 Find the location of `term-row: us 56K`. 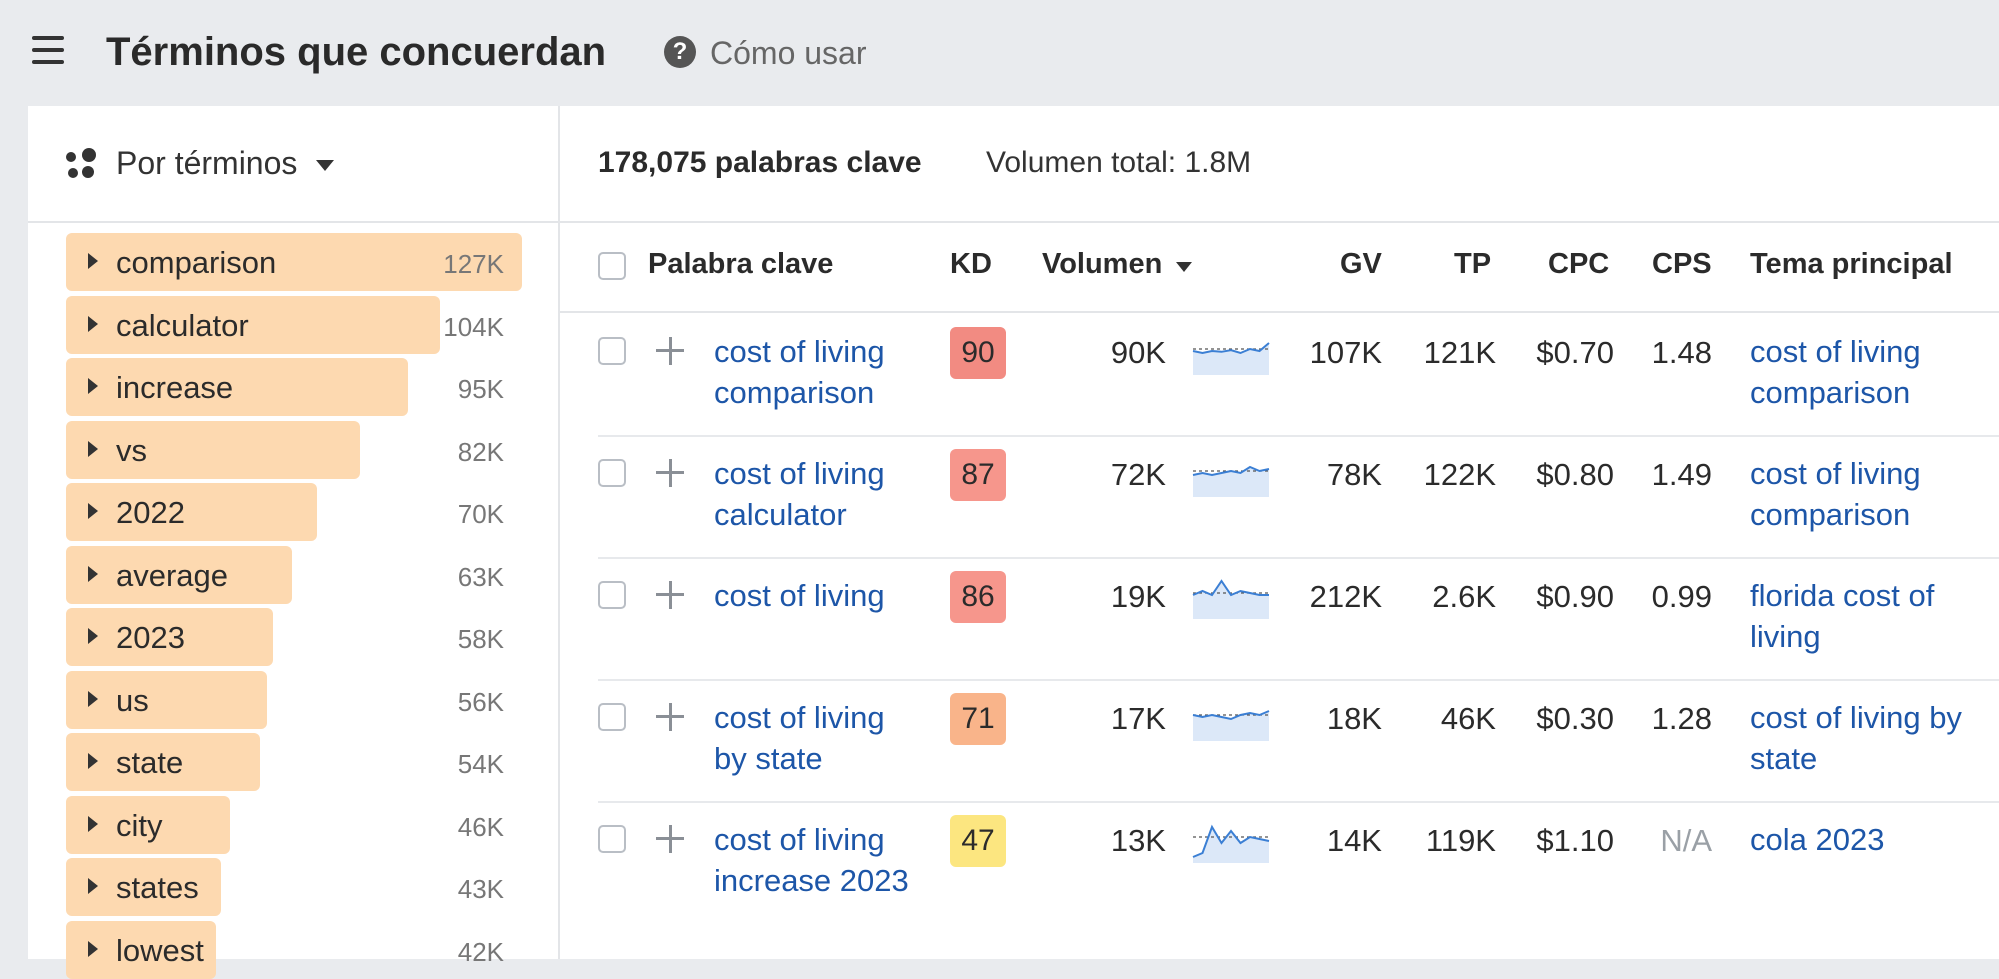

term-row: us 56K is located at coordinates (294, 699).